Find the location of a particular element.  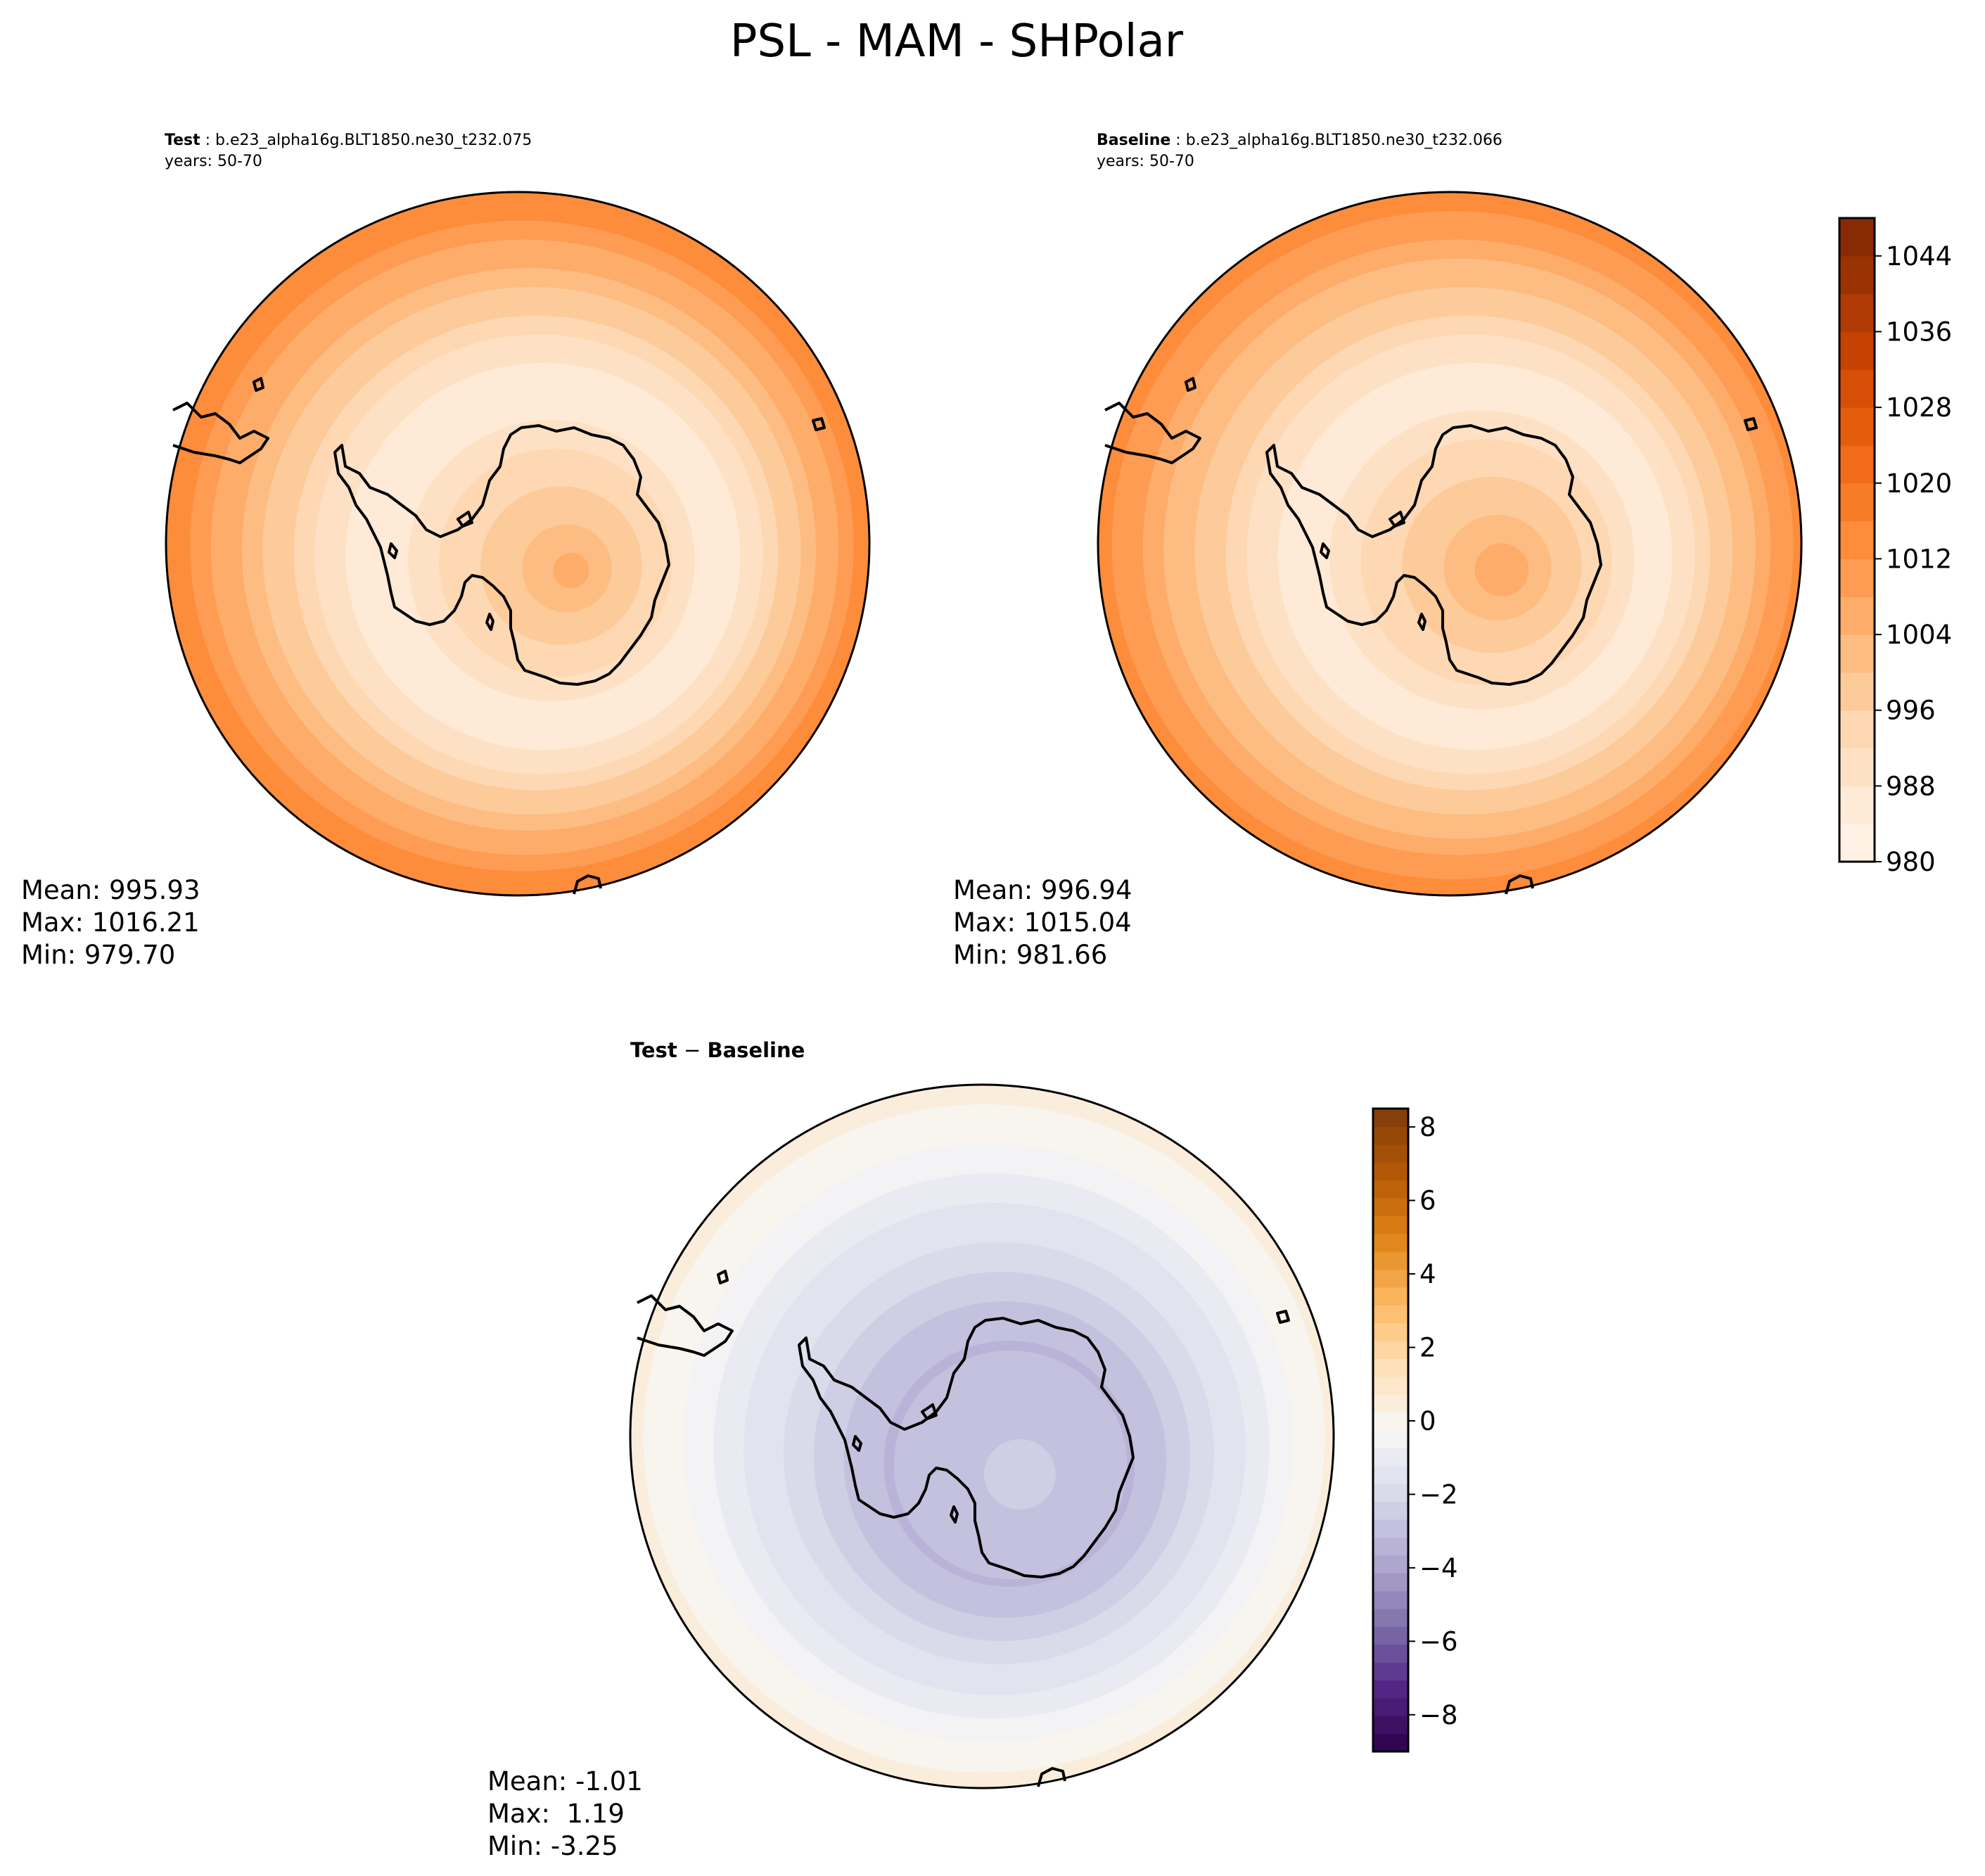

cbar-diff-tick-label-1: −6 is located at coordinates (1439, 1641).